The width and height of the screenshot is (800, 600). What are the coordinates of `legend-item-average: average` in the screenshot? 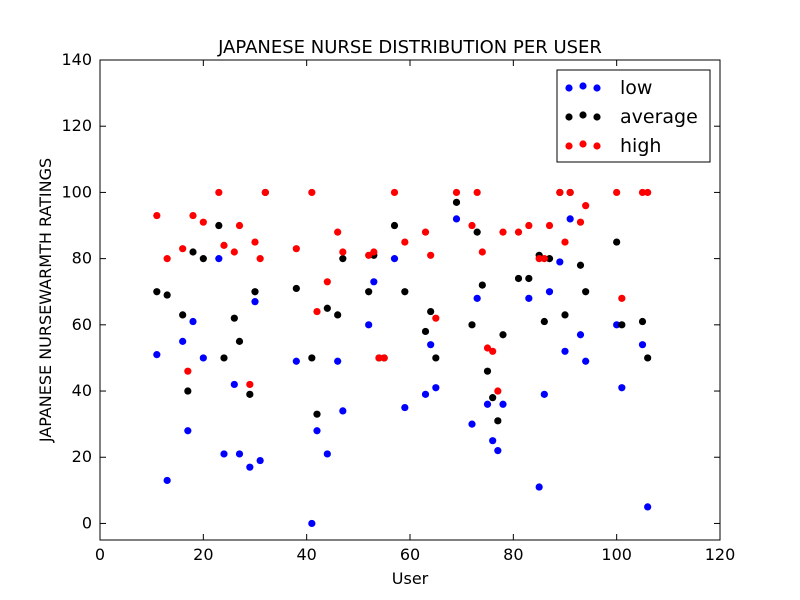 It's located at (631, 117).